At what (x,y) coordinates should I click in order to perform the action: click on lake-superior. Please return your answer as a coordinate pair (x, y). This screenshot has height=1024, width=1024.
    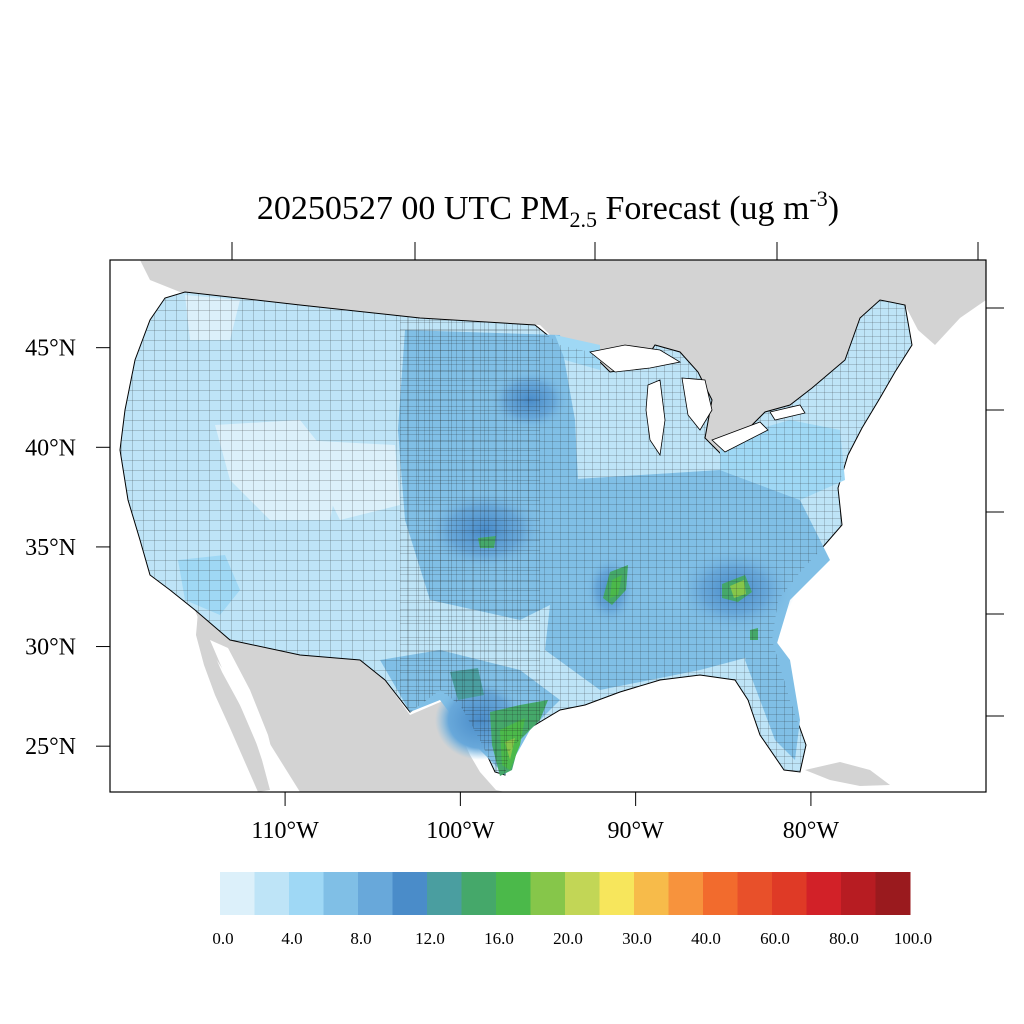
    Looking at the image, I should click on (635, 358).